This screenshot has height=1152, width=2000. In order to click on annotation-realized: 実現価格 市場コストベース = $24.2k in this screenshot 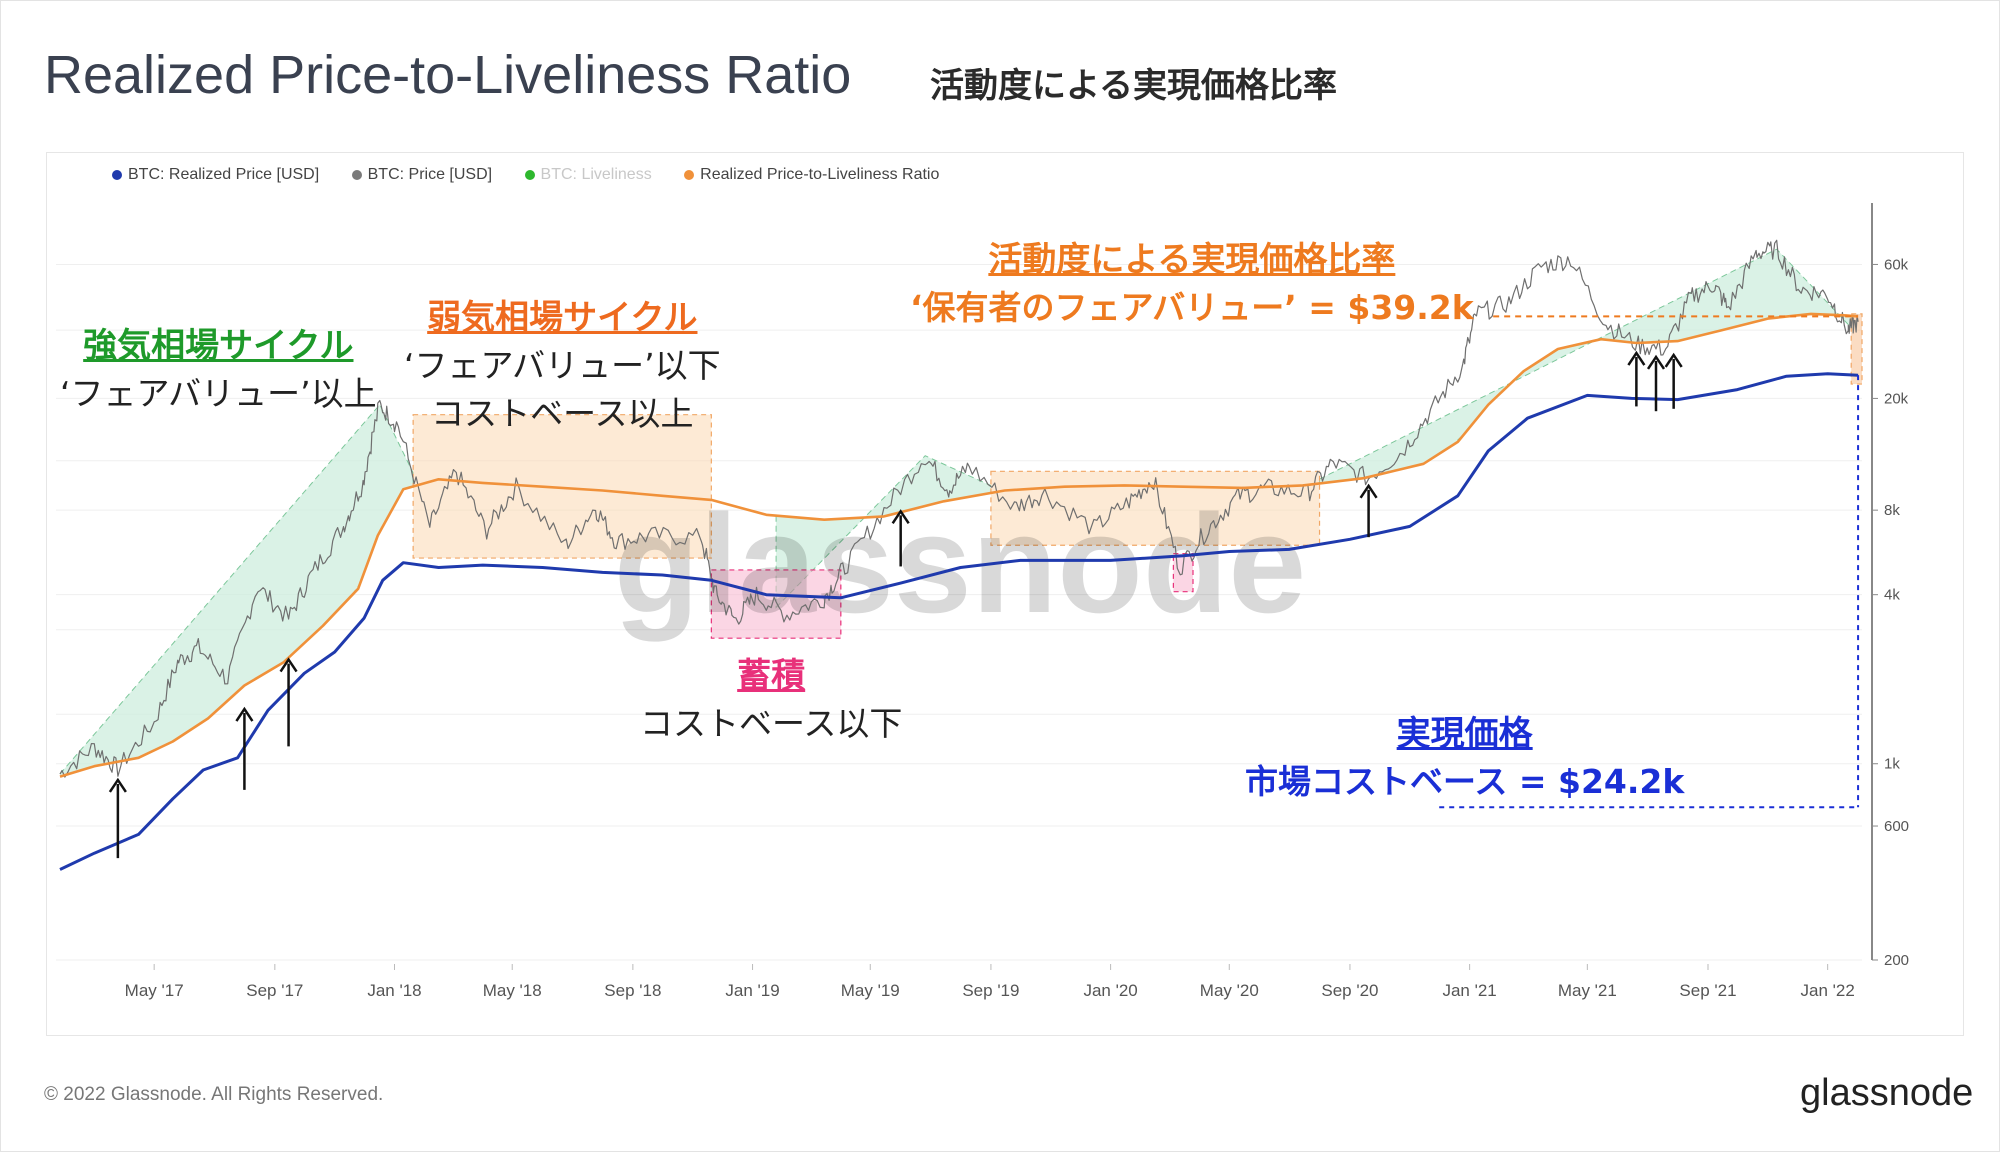, I will do `click(1464, 754)`.